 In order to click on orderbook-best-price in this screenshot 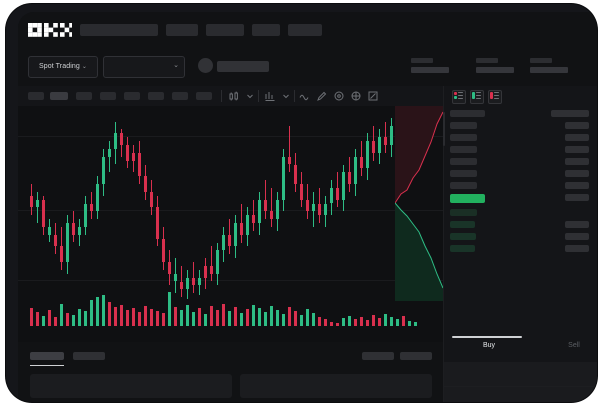, I will do `click(467, 198)`.